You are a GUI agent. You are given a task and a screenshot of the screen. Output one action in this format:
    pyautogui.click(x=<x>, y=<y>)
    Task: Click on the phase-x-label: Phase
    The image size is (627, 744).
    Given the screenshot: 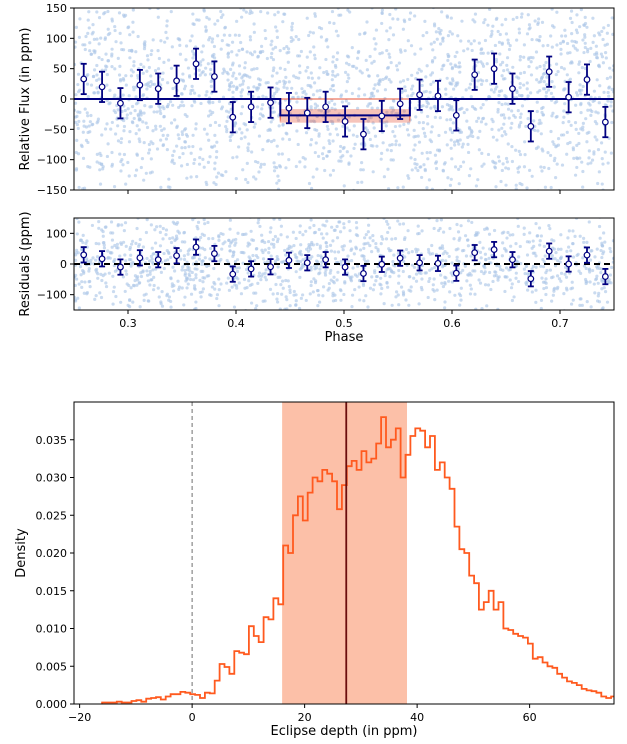 What is the action you would take?
    pyautogui.click(x=344, y=337)
    